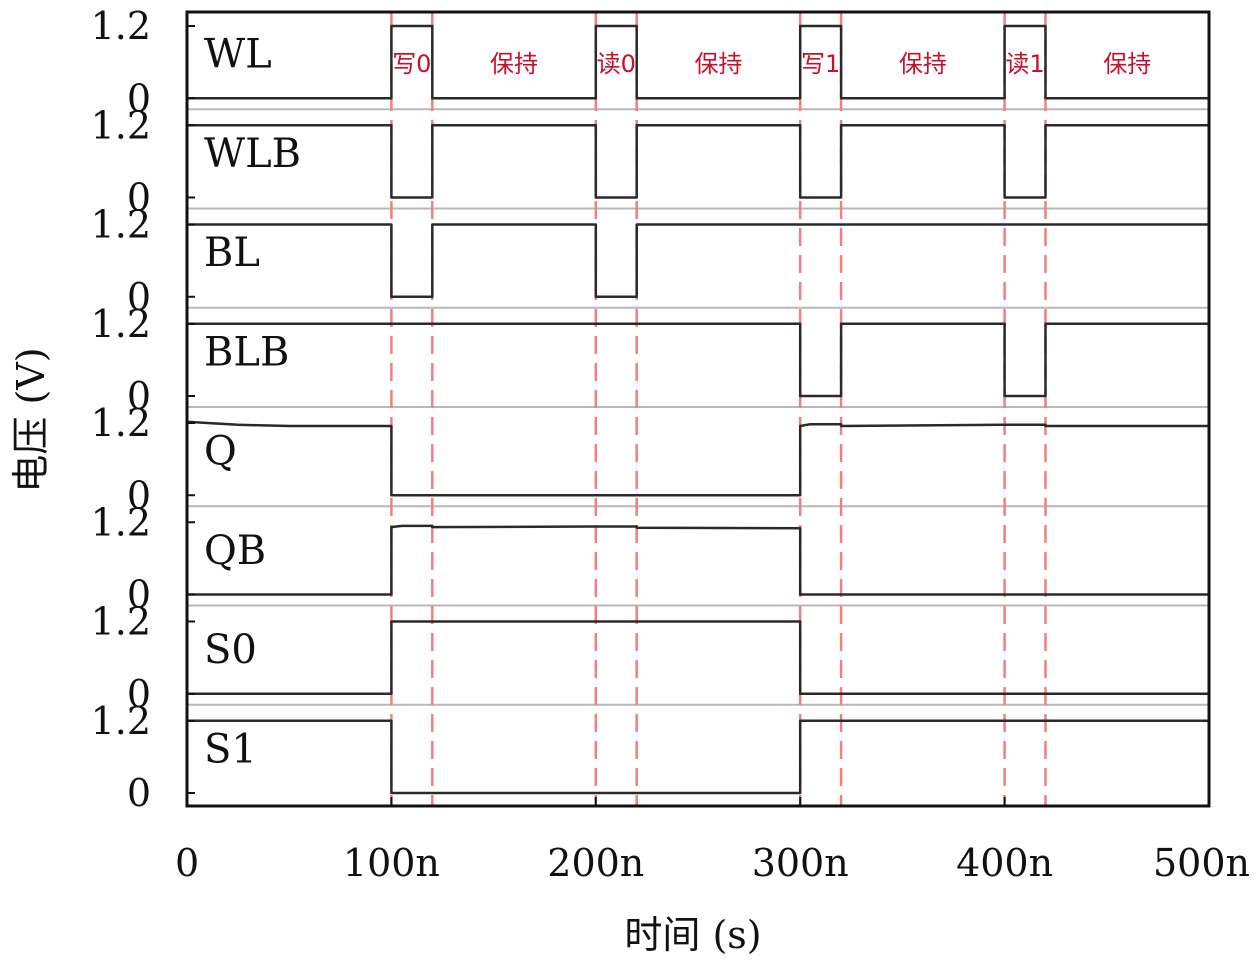  I want to click on trace-s0, so click(698, 658).